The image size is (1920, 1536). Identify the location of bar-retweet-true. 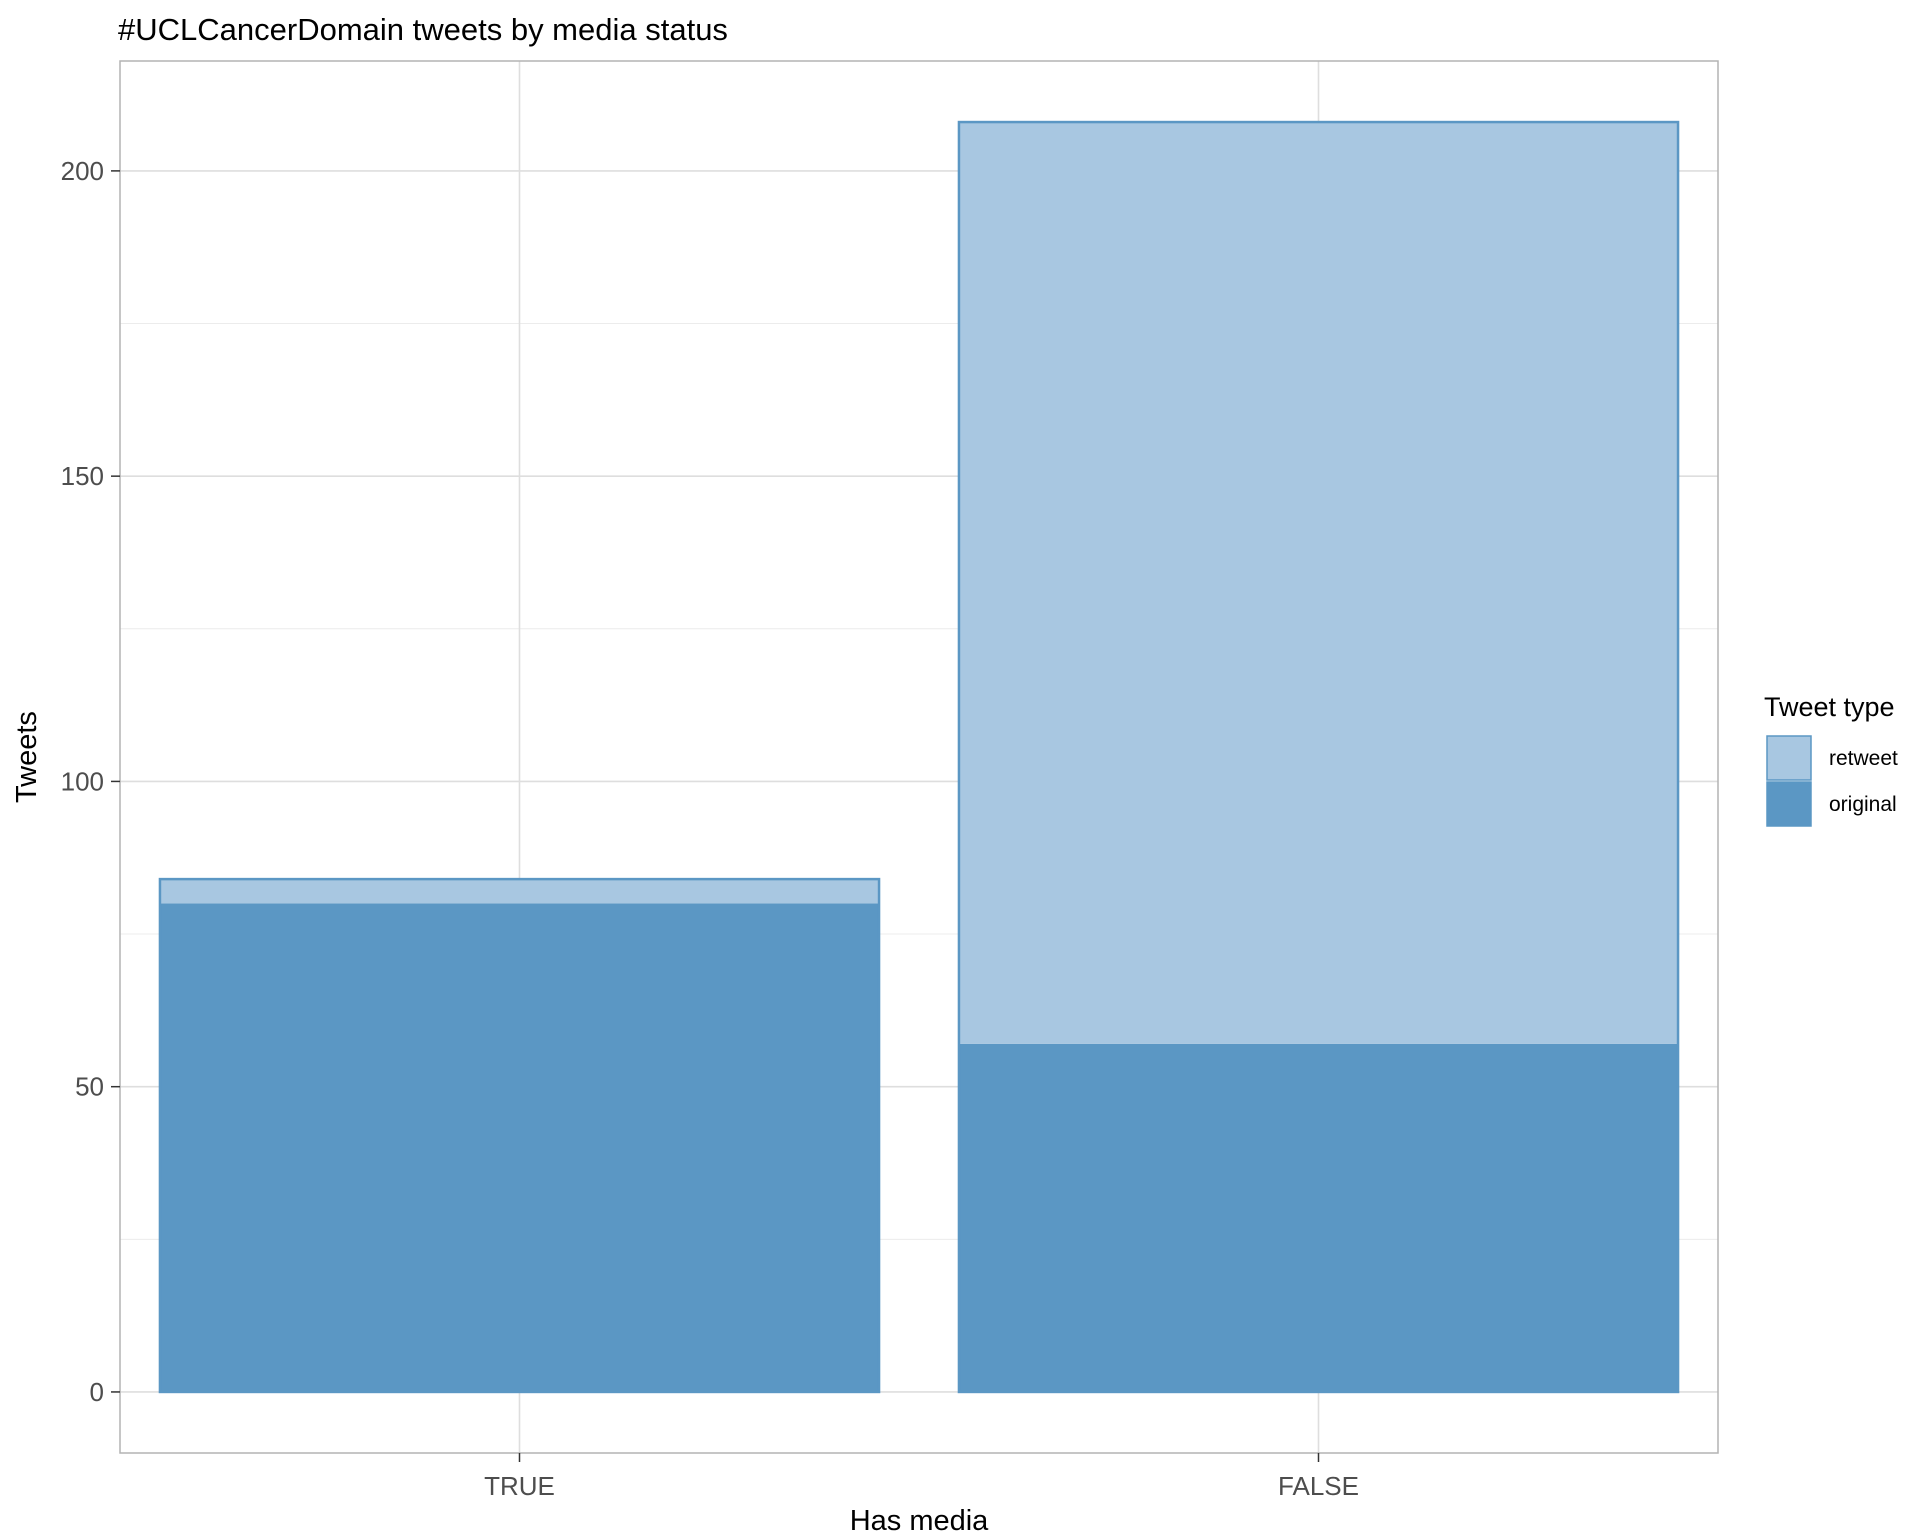
(519, 891).